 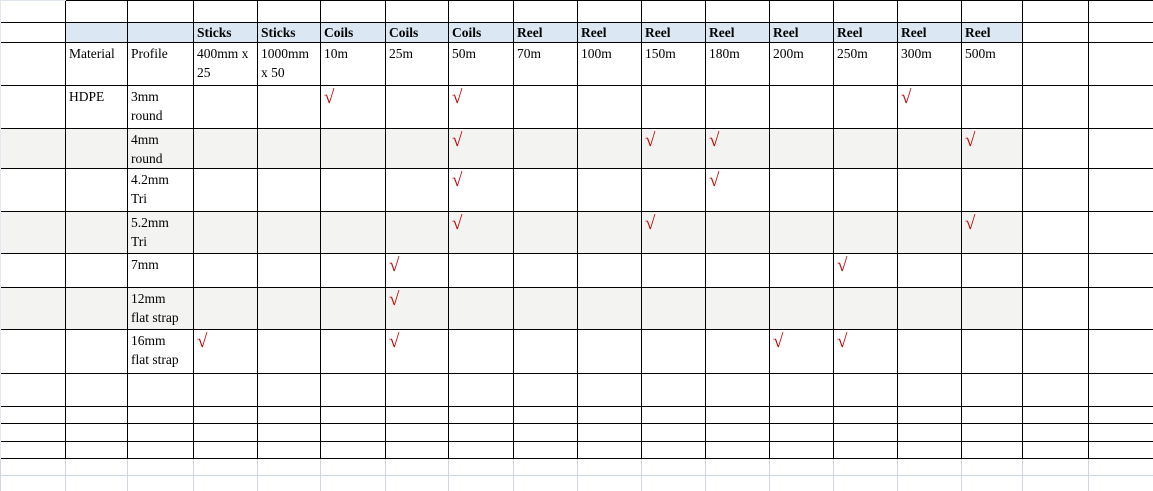 What do you see at coordinates (417, 351) in the screenshot?
I see `availability-25m: √` at bounding box center [417, 351].